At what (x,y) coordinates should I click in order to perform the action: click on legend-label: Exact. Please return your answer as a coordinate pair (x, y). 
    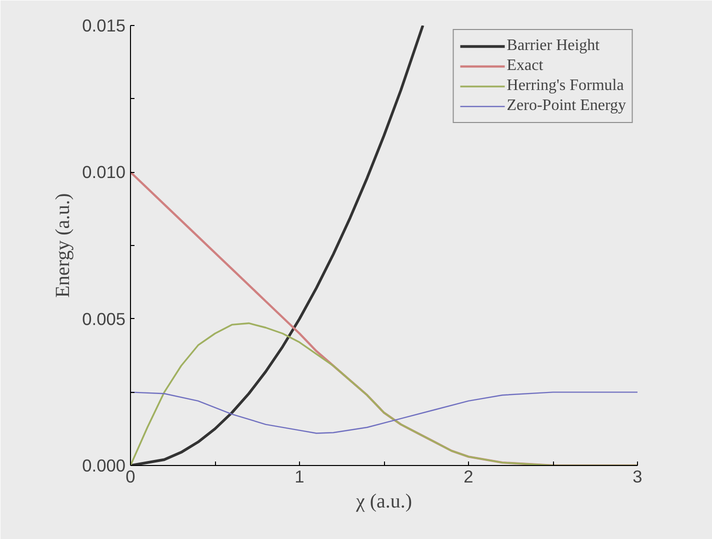
    Looking at the image, I should click on (525, 66).